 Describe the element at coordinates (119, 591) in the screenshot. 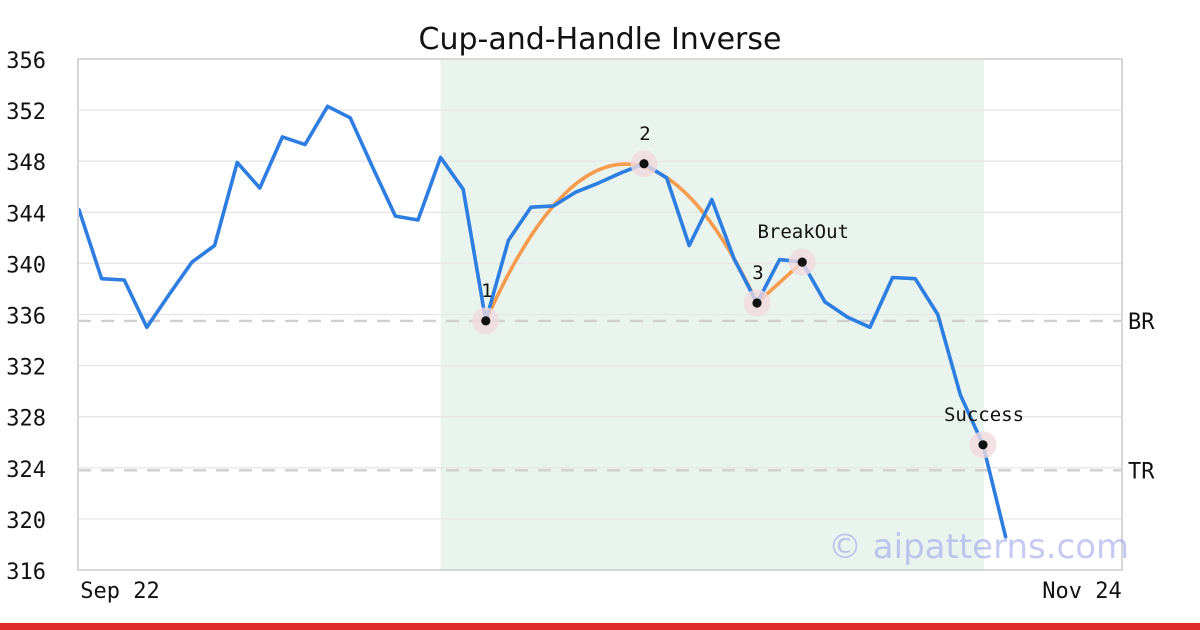

I see `x-tick-label: Sep 22` at that location.